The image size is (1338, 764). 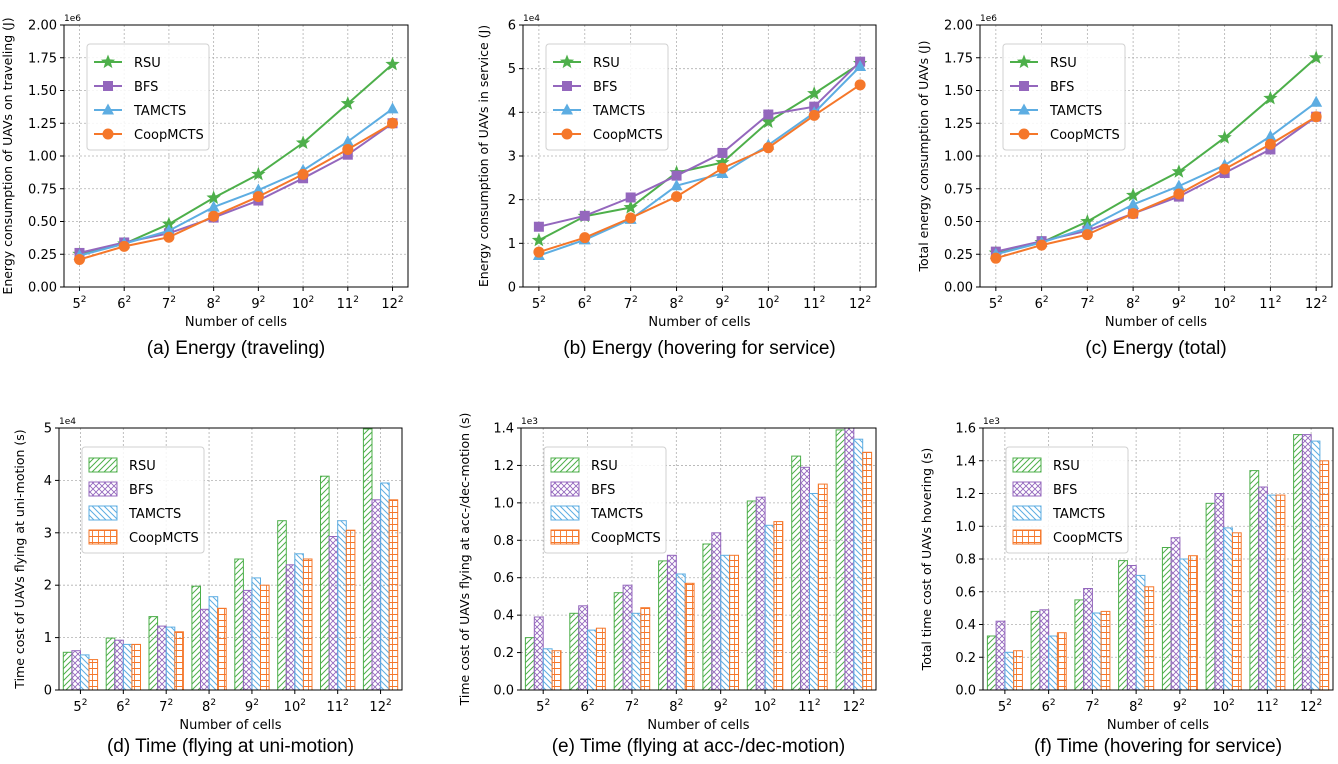 What do you see at coordinates (699, 348) in the screenshot?
I see `subplot-caption: (b) Energy (hovering for service)` at bounding box center [699, 348].